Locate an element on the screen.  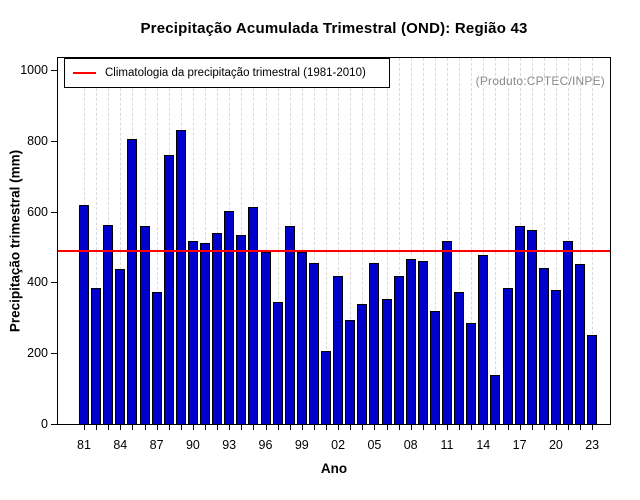
x-tick-2017 is located at coordinates (520, 427).